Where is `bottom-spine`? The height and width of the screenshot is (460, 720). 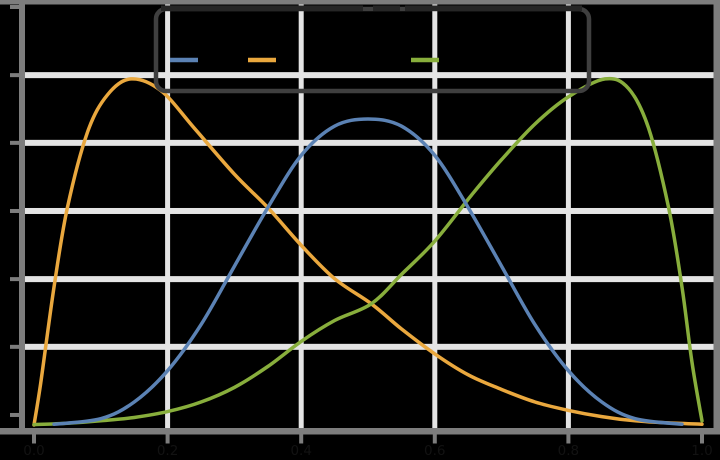
bottom-spine is located at coordinates (360, 431).